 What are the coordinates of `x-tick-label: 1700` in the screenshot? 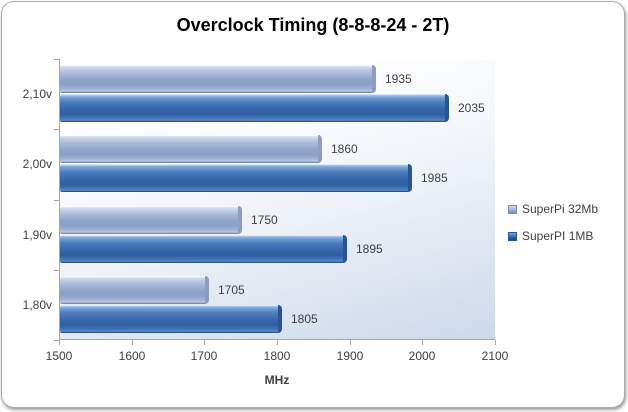 It's located at (204, 356).